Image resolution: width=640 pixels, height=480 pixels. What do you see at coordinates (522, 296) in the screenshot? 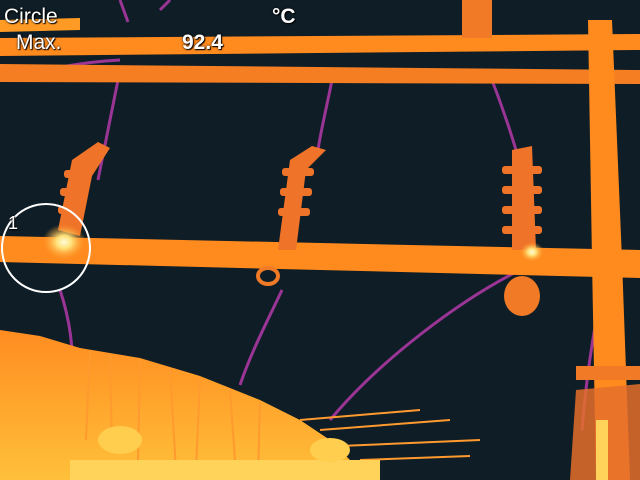
I see `clamp-fitting` at bounding box center [522, 296].